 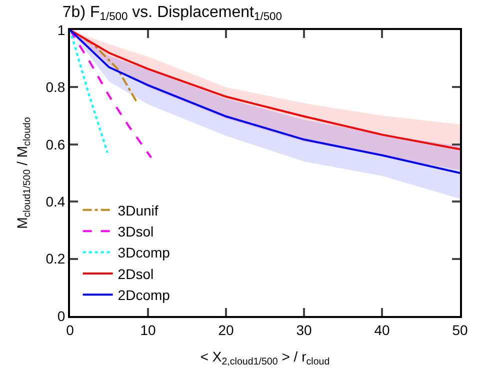 I want to click on x-axis-title: < X$_{2,cloud}$$_{1/500}$ > / r$_{cloud}$, so click(x=265, y=358).